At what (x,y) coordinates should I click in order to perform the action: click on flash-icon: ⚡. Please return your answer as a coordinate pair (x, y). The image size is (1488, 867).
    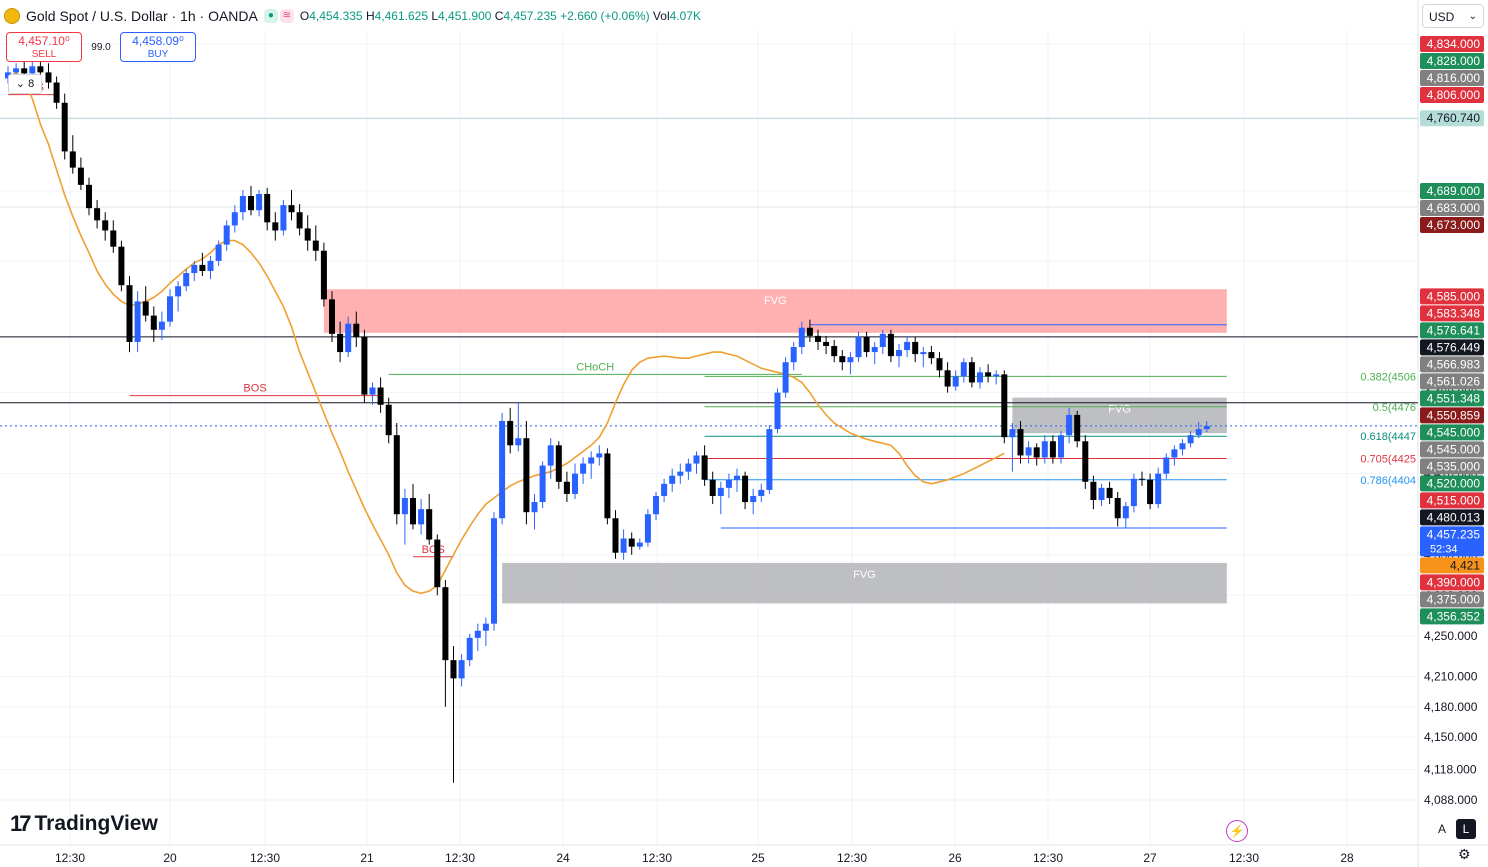
    Looking at the image, I should click on (1237, 831).